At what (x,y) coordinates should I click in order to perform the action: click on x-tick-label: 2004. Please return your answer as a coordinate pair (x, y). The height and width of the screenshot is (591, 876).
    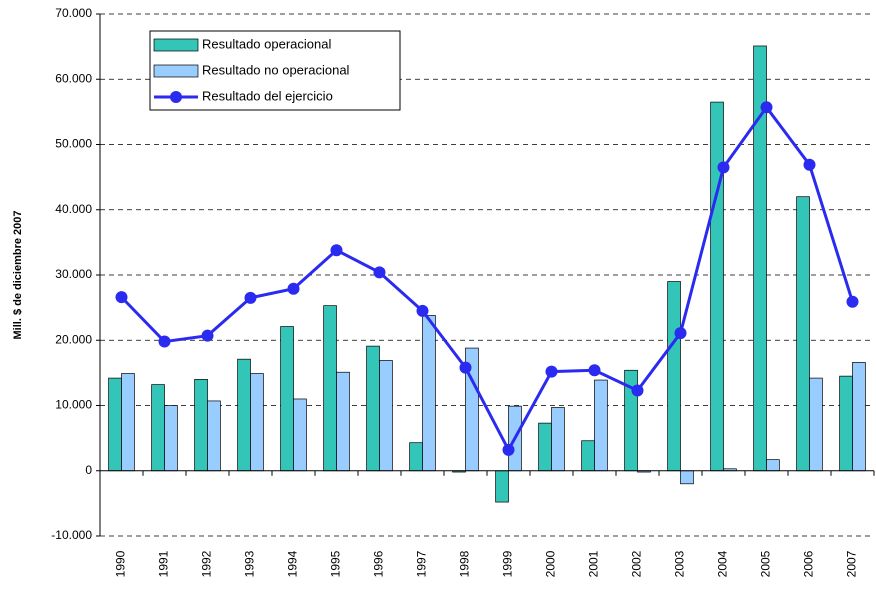
    Looking at the image, I should click on (723, 563).